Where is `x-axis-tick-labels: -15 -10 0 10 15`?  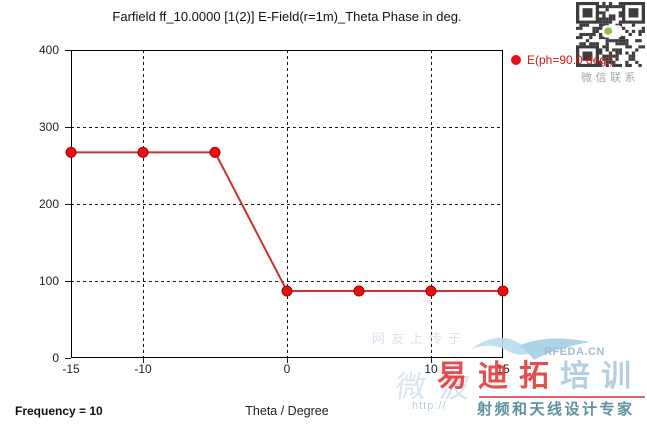
x-axis-tick-labels: -15 -10 0 10 15 is located at coordinates (285, 369).